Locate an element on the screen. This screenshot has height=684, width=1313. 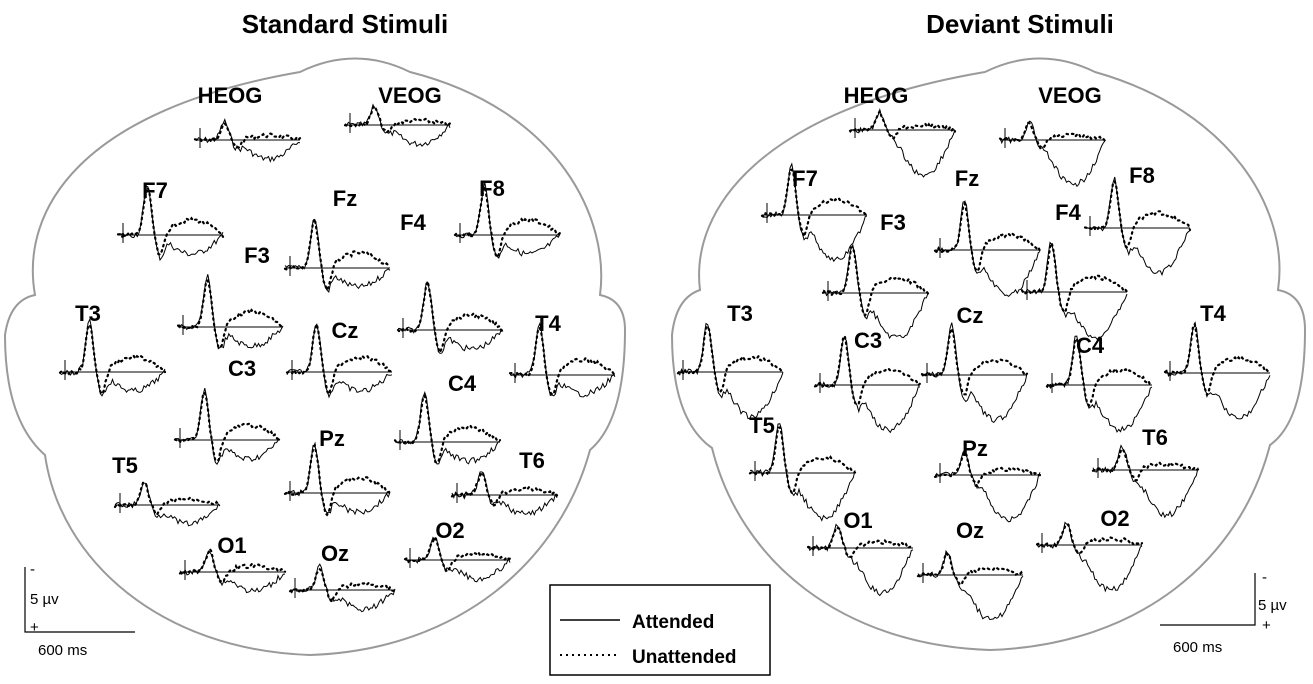
legend: Attended Unattended is located at coordinates (660, 630).